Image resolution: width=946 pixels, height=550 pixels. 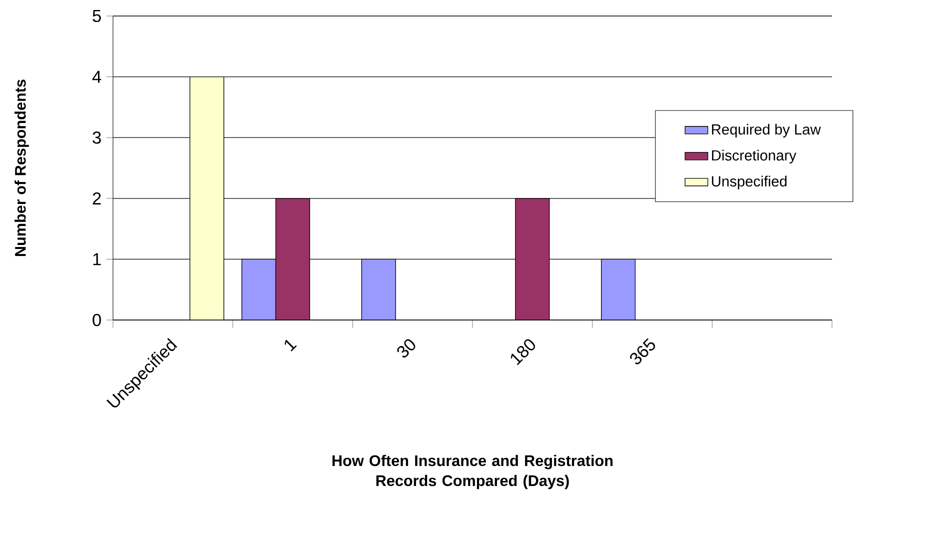 What do you see at coordinates (97, 259) in the screenshot?
I see `y-tick-label: 1` at bounding box center [97, 259].